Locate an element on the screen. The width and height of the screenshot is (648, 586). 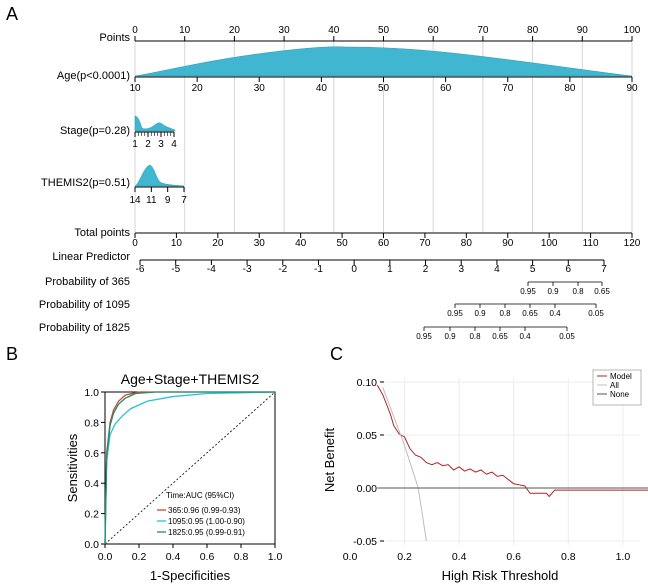
roc-x-tick-label: 0.0 is located at coordinates (105, 557).